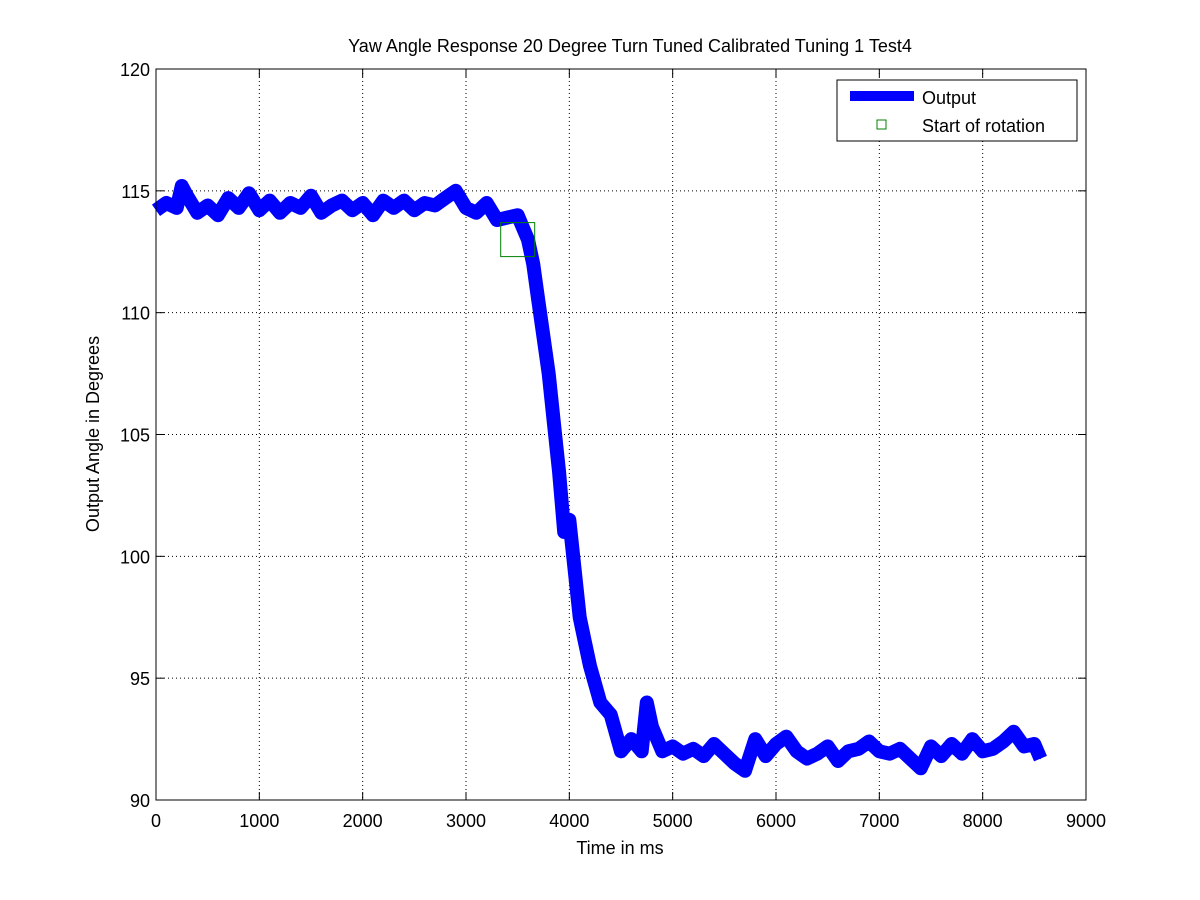 The image size is (1200, 900). I want to click on legend-box, so click(957, 110).